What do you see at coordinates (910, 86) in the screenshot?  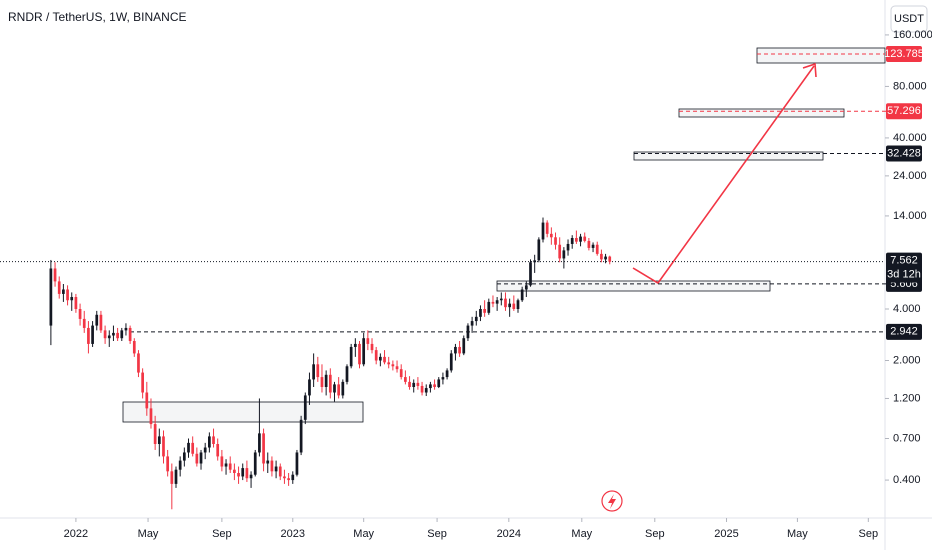 I see `y-tick-label: 80.000` at bounding box center [910, 86].